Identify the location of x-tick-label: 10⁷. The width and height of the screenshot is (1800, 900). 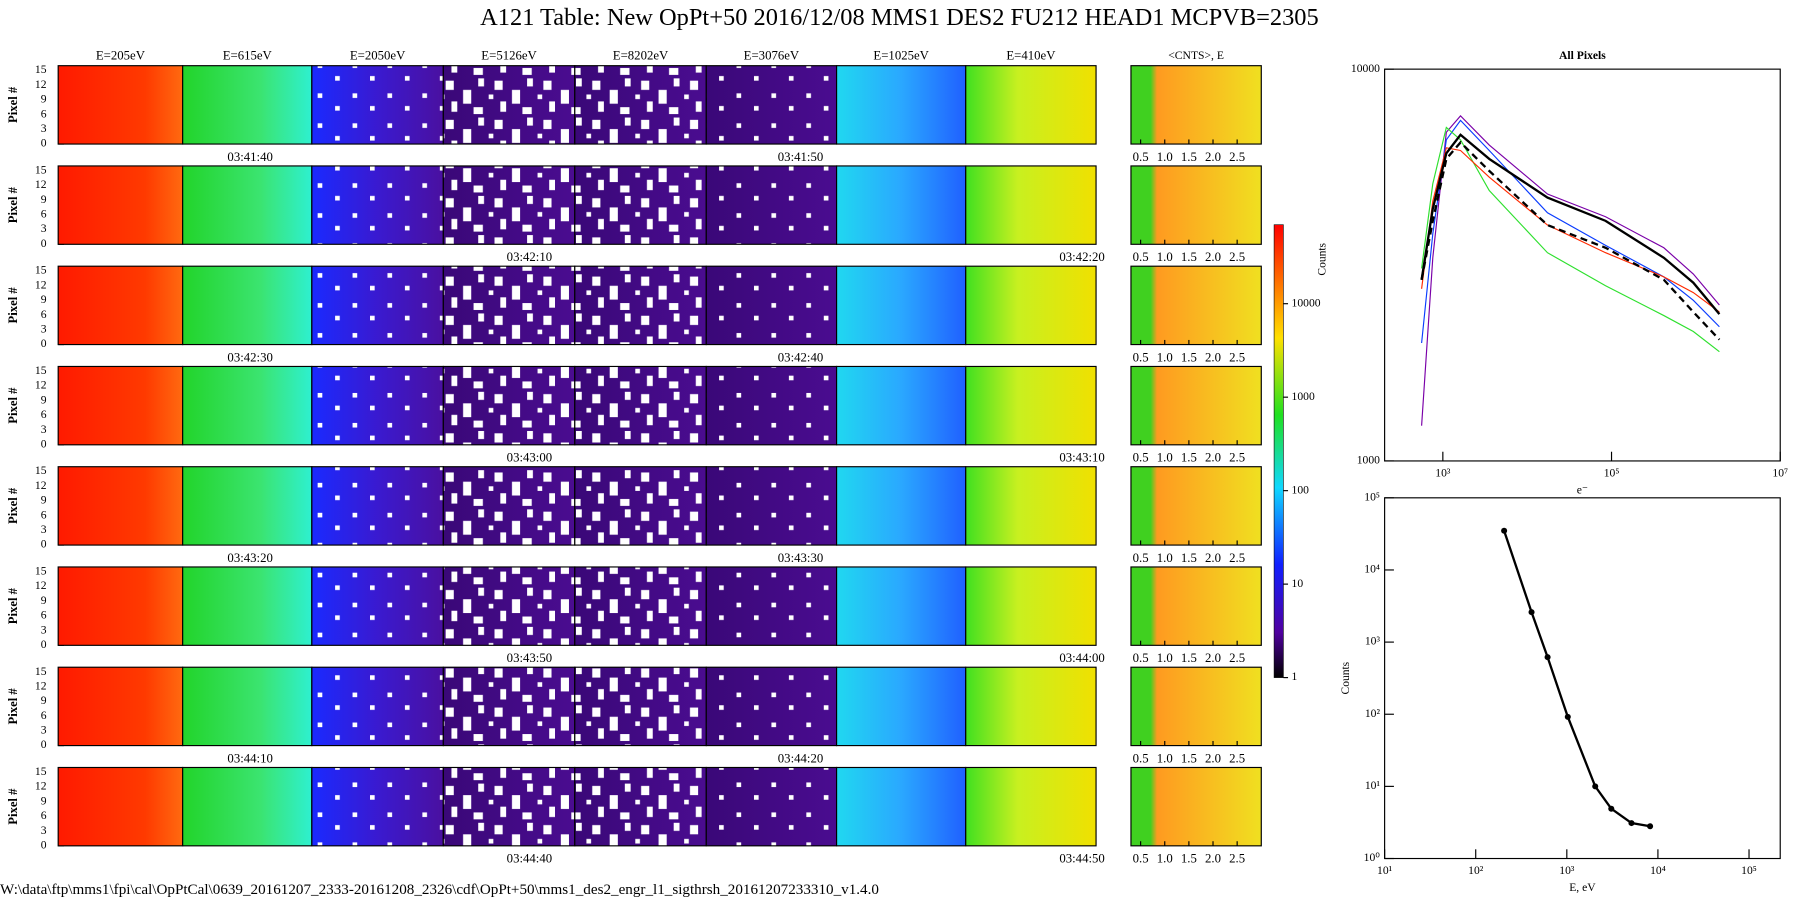
(1780, 472).